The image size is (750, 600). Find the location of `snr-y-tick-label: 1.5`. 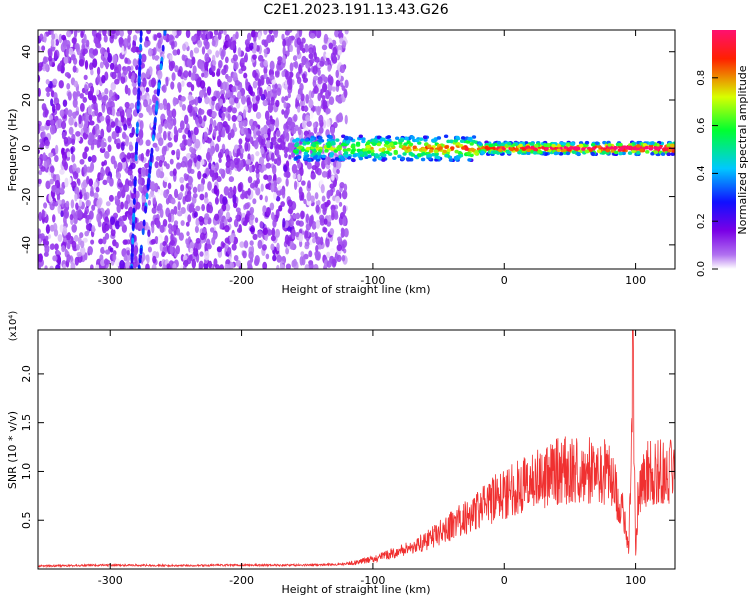

snr-y-tick-label: 1.5 is located at coordinates (26, 423).